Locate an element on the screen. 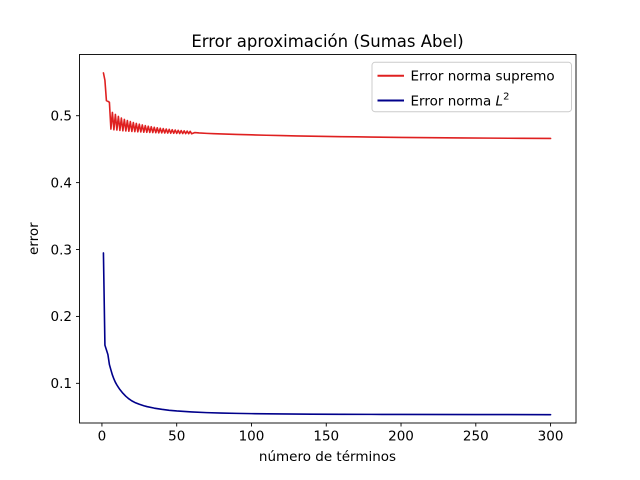 This screenshot has height=480, width=640. legend-box is located at coordinates (471, 87).